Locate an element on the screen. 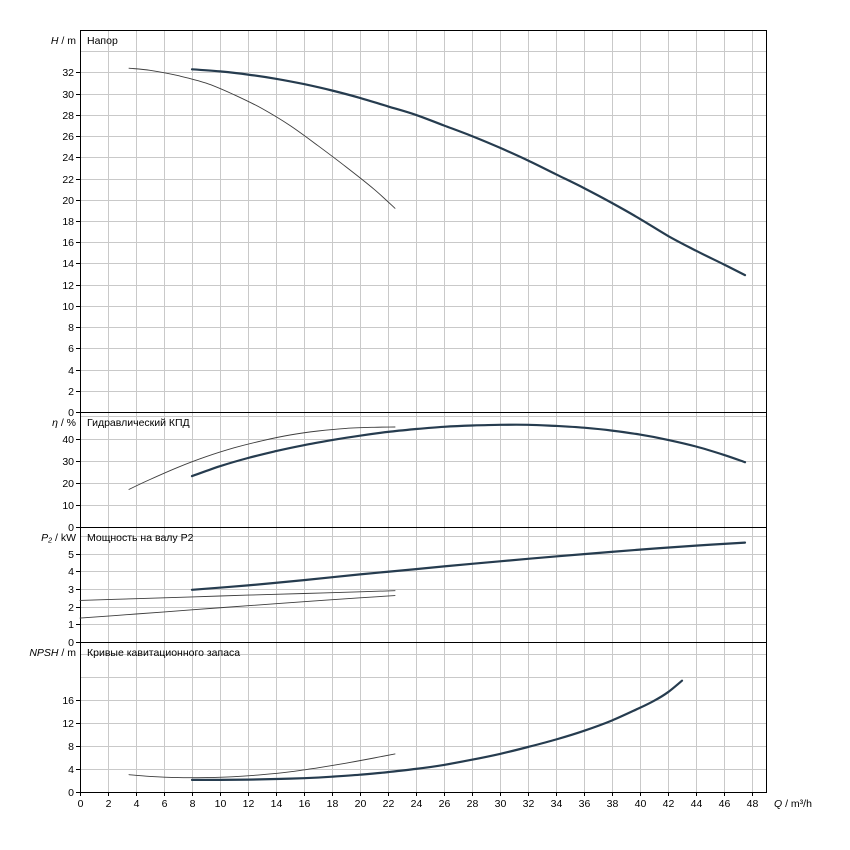 The width and height of the screenshot is (850, 850). y-tick-labels-power: 0 1 2 3 4 5 is located at coordinates (71, 599).